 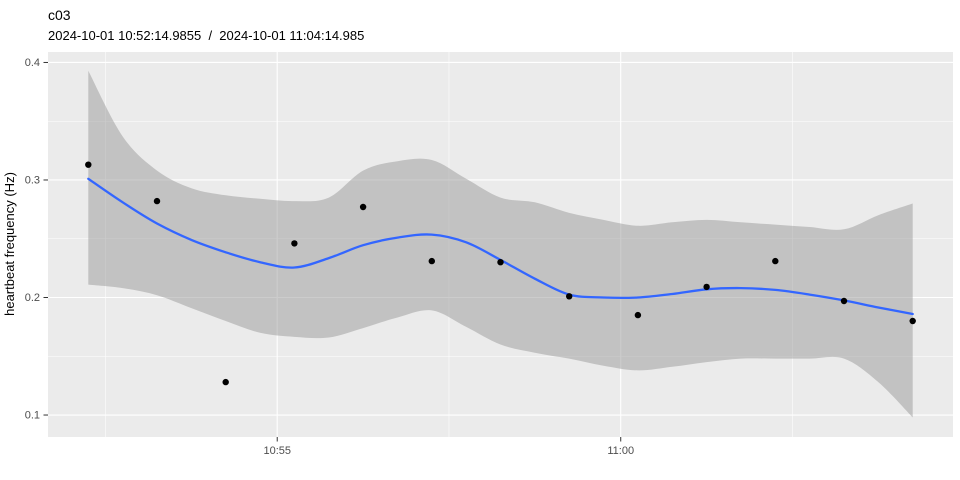 I want to click on y-tick-label: 0.4, so click(x=32, y=63).